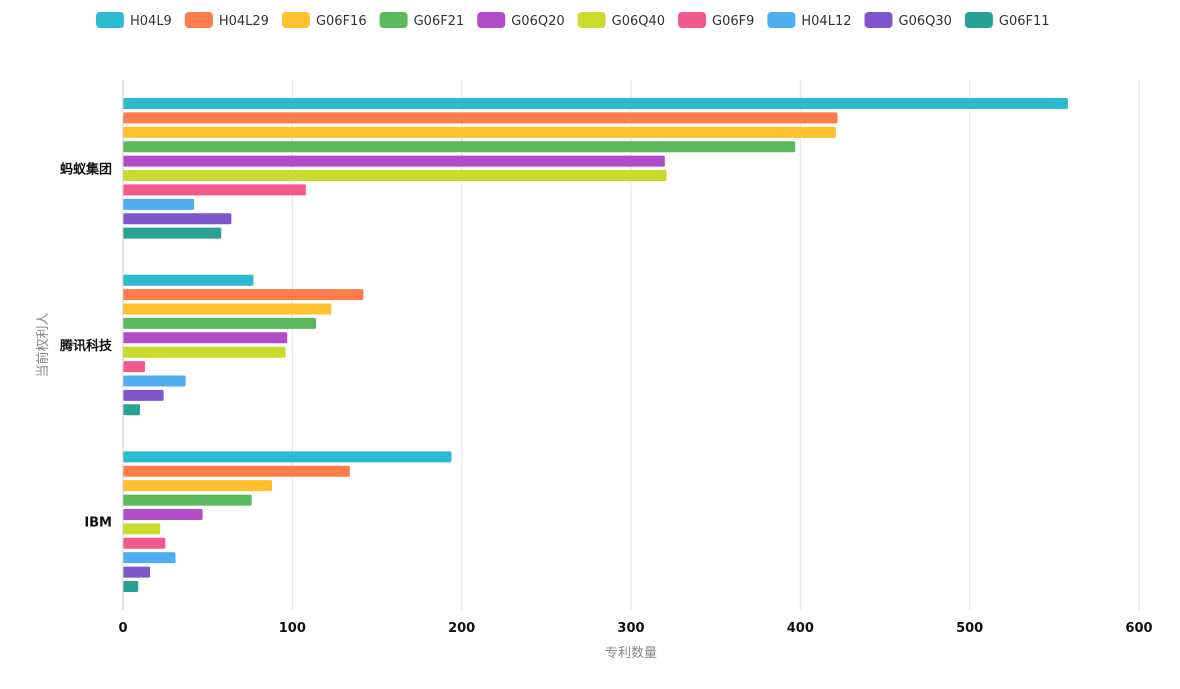 The height and width of the screenshot is (689, 1180). I want to click on legend-swatch-h04l12, so click(781, 20).